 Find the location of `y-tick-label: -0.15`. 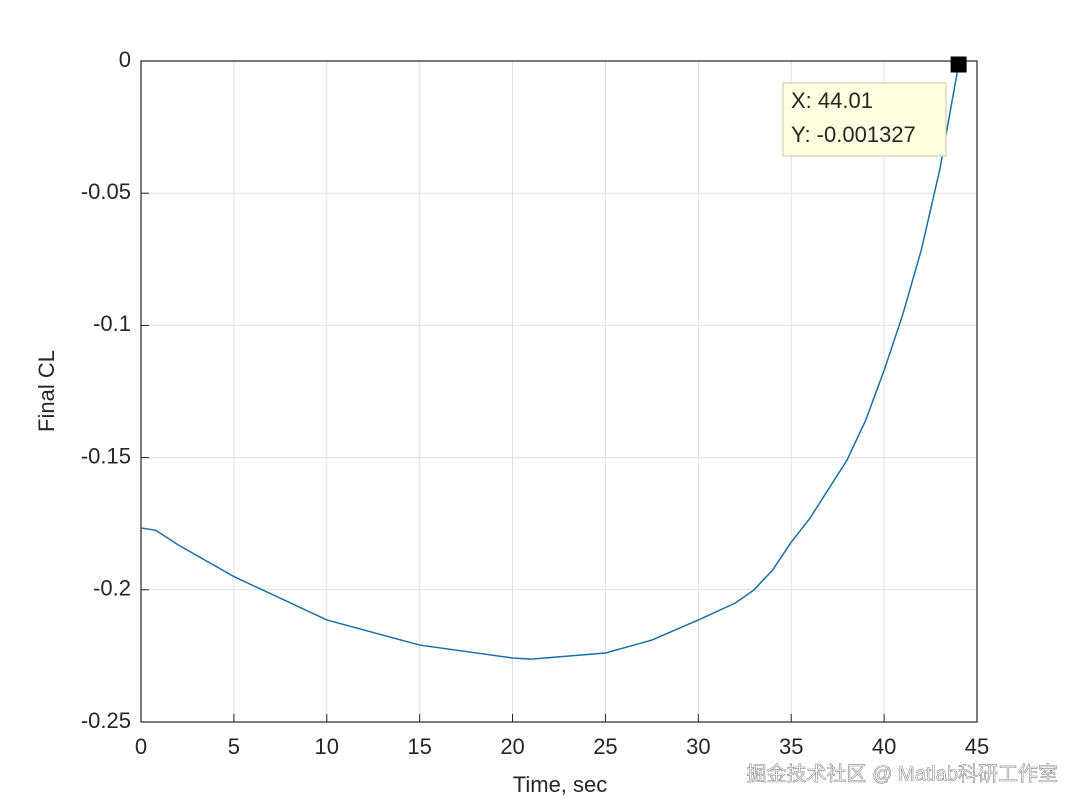

y-tick-label: -0.15 is located at coordinates (106, 455).